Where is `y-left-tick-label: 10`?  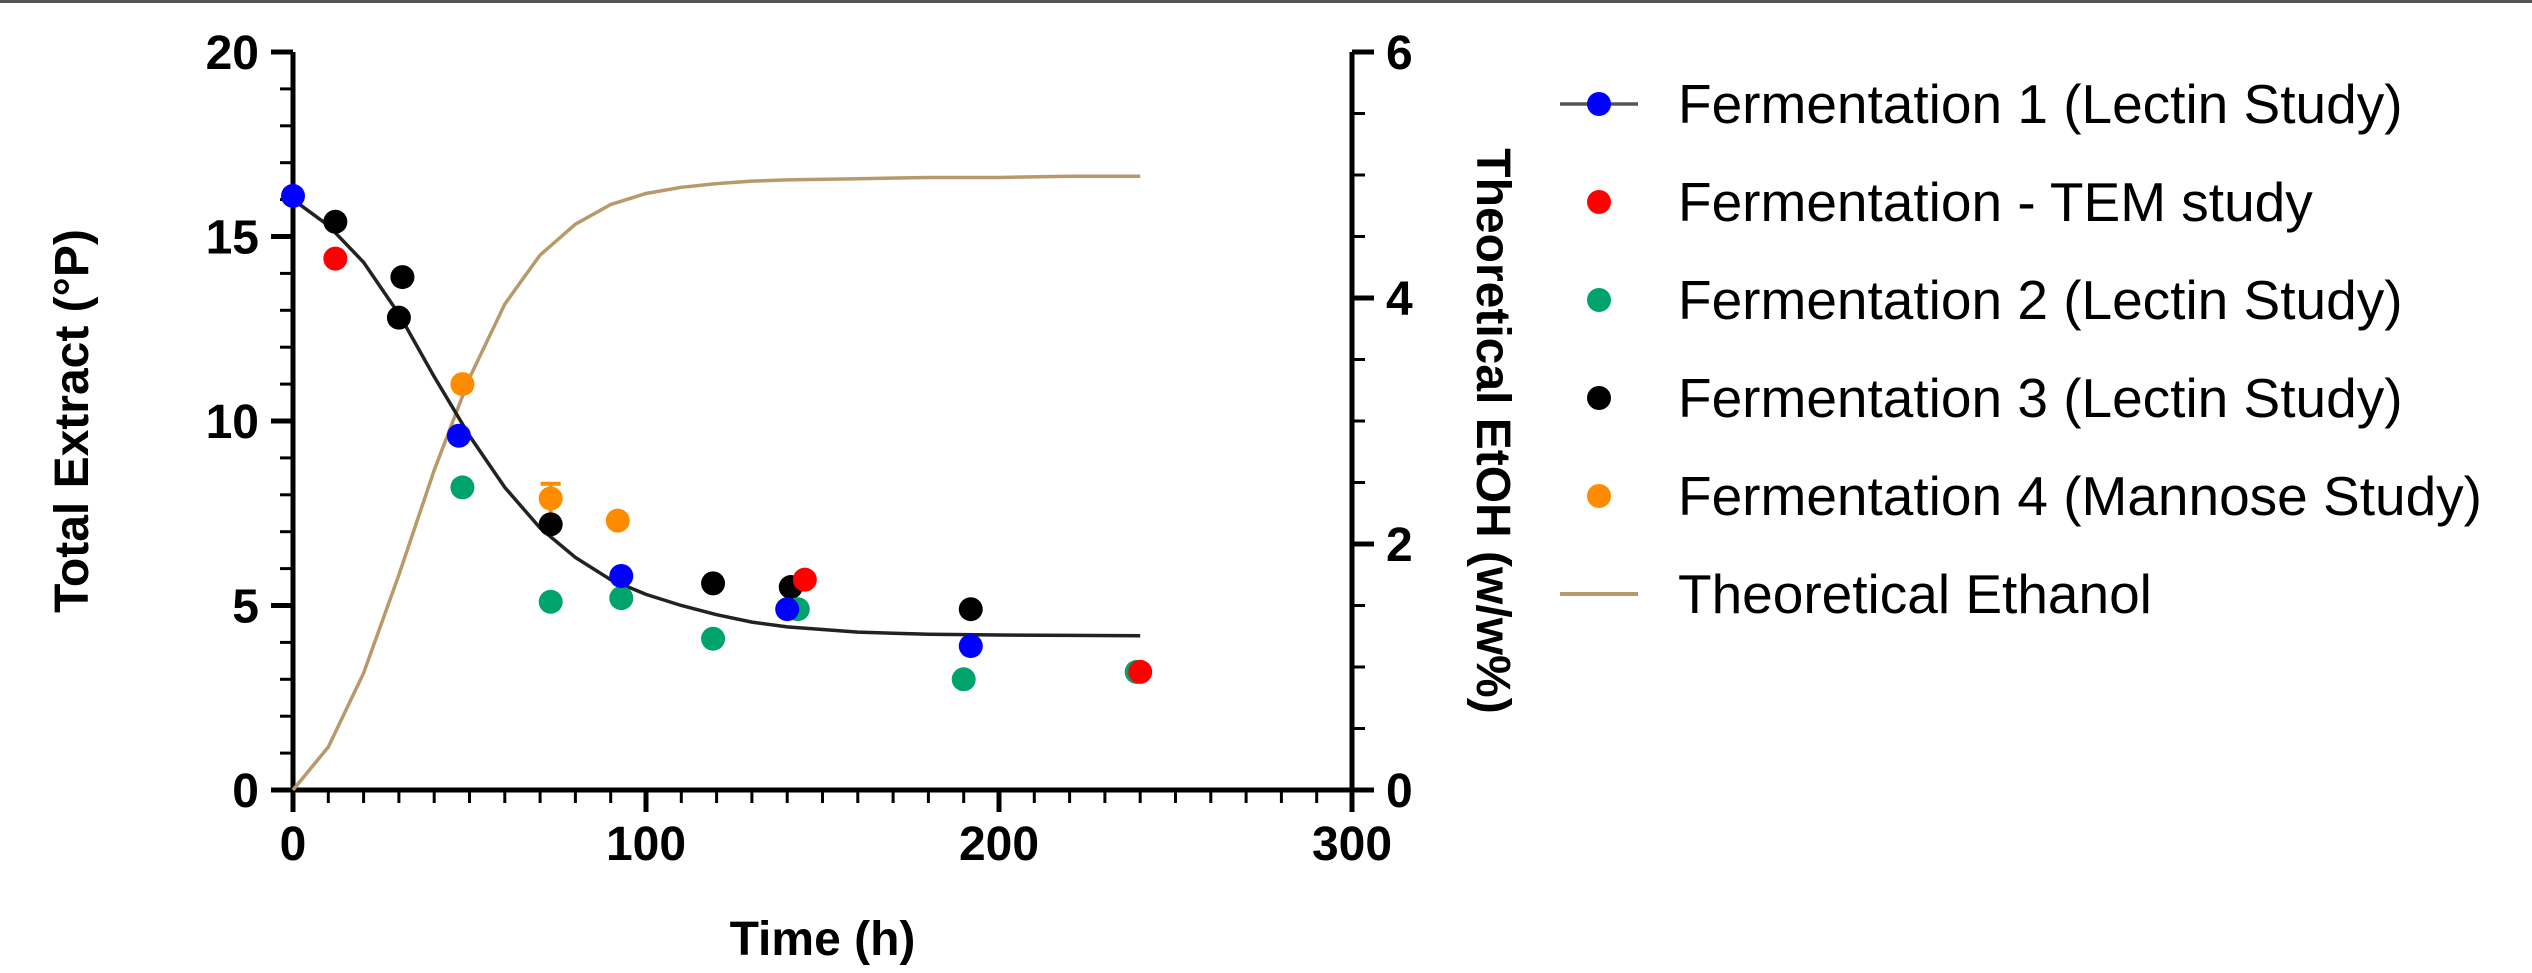
y-left-tick-label: 10 is located at coordinates (232, 422).